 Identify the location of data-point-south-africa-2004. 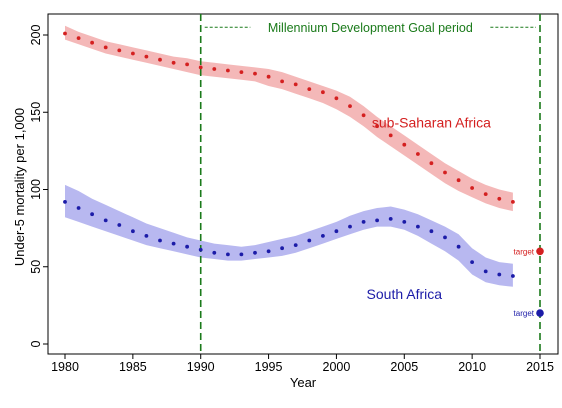
(390, 219).